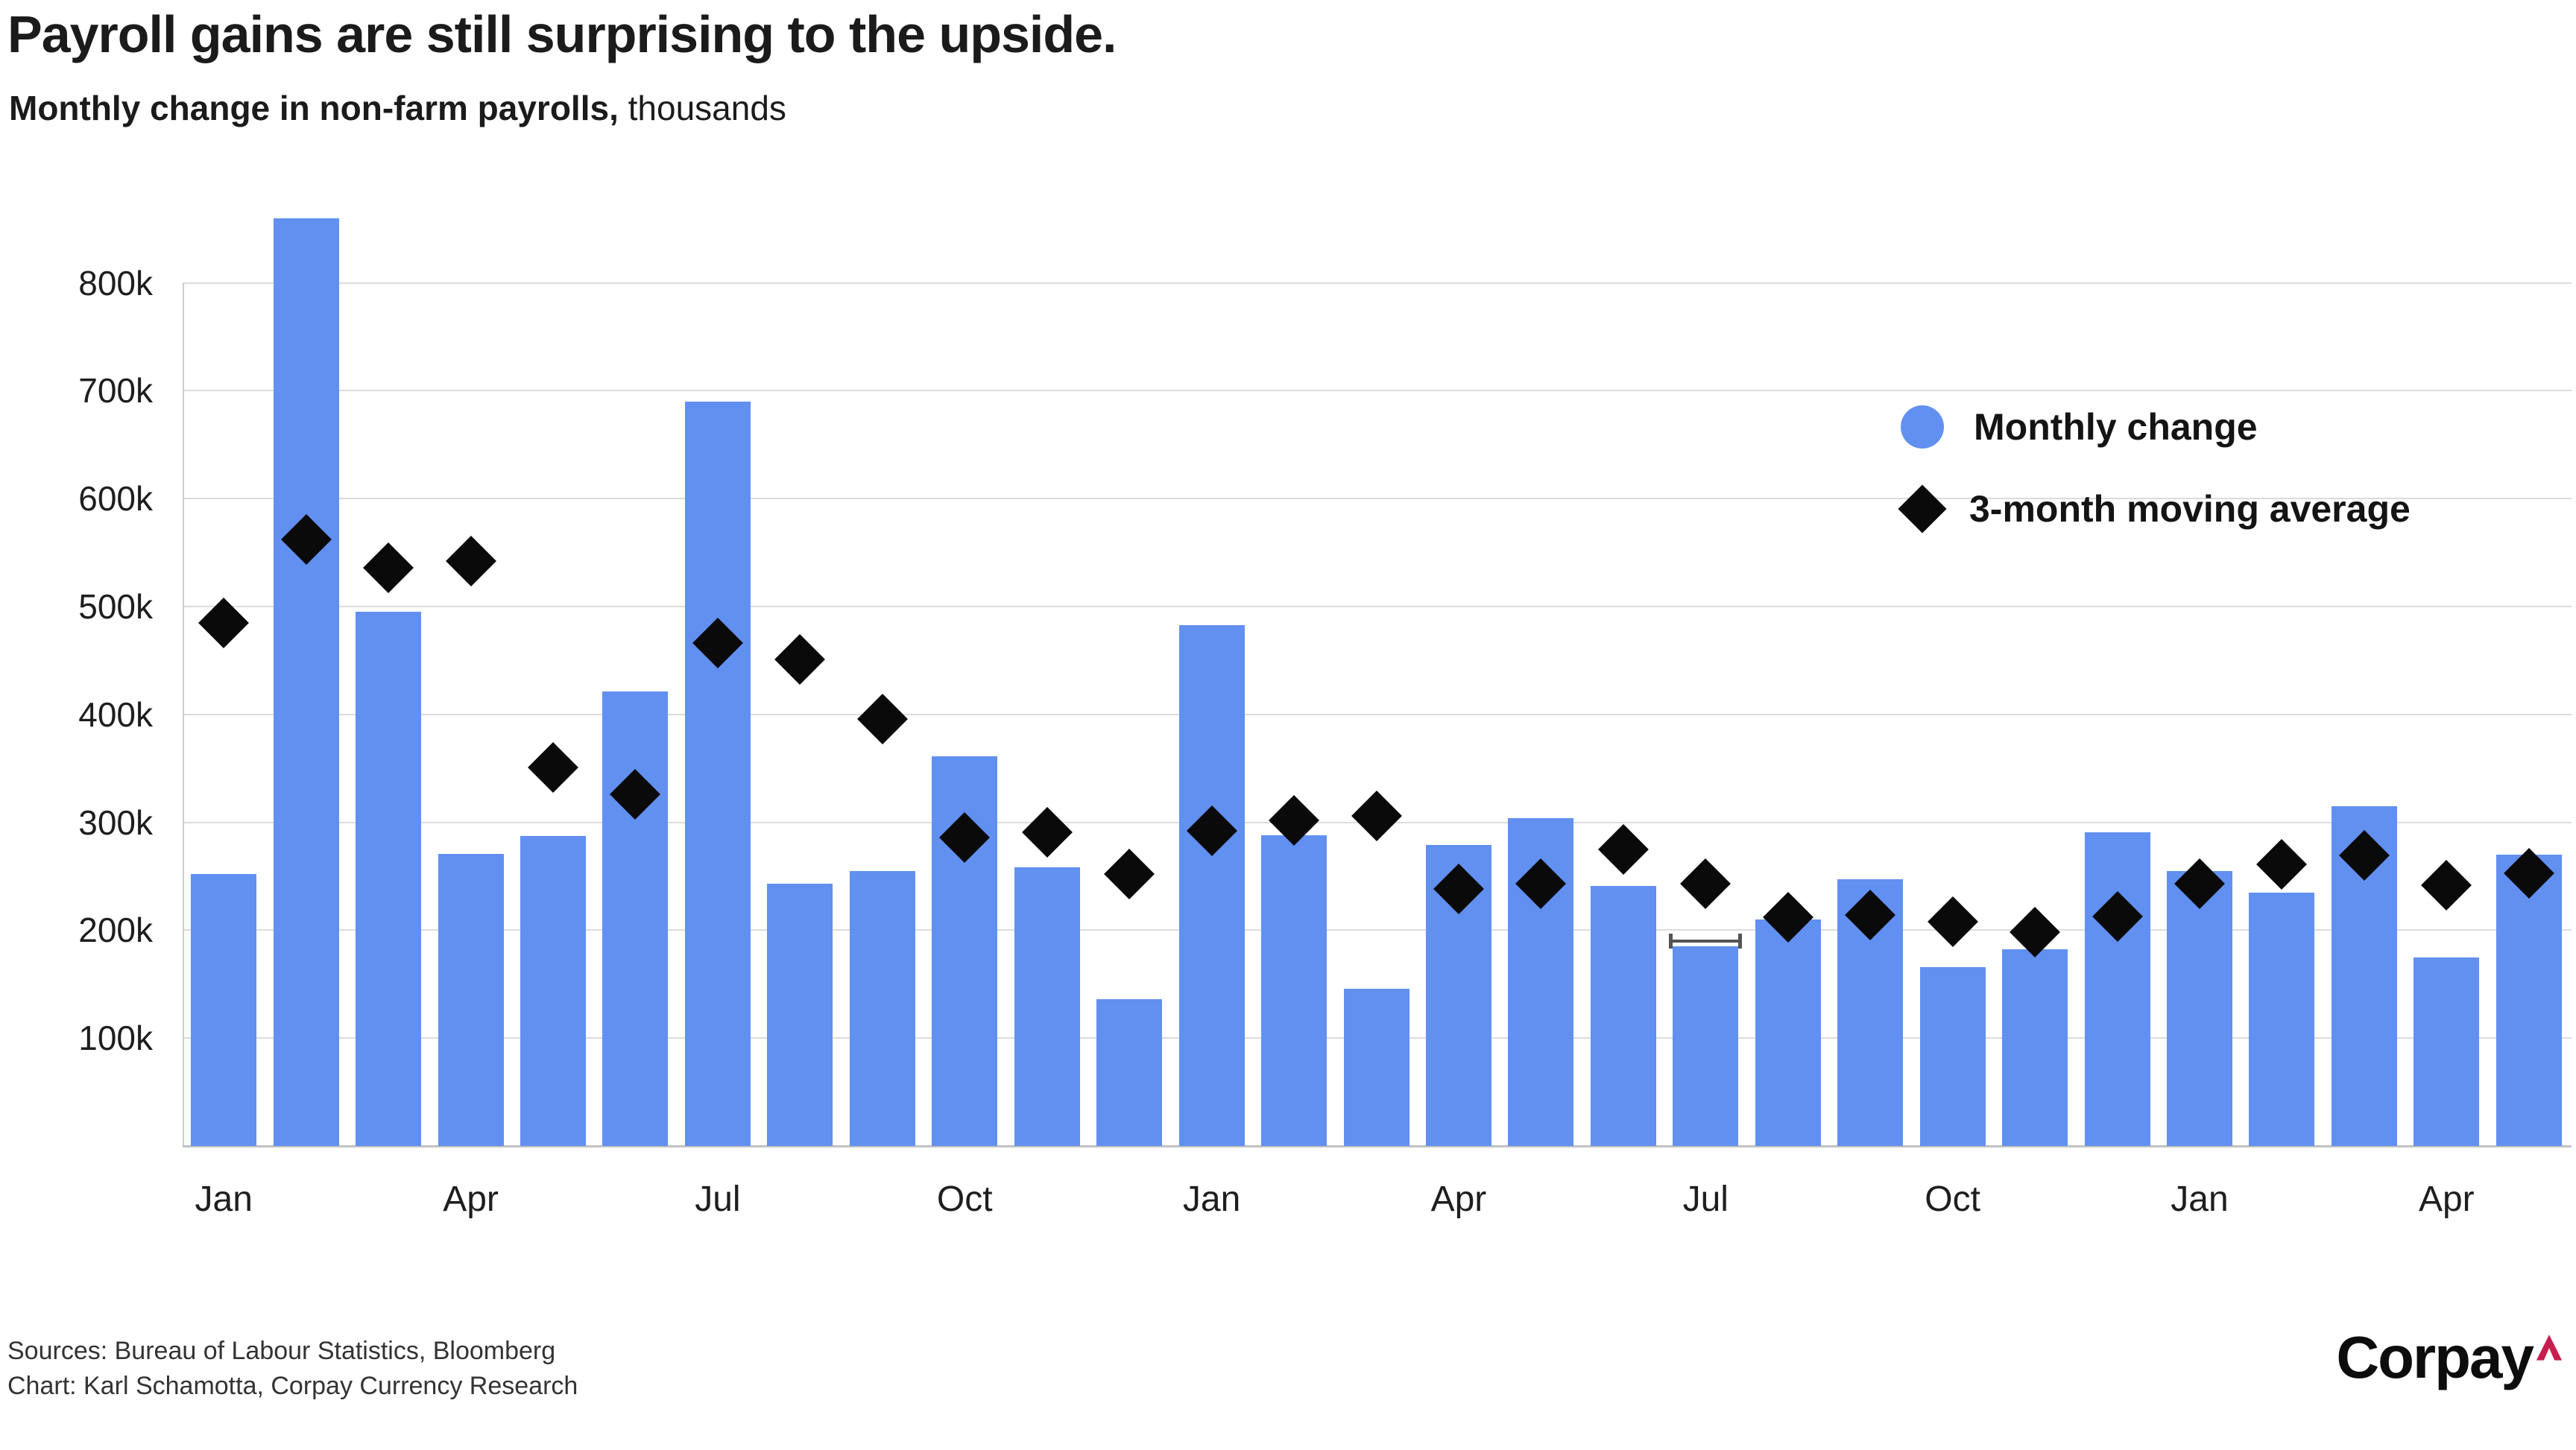 The image size is (2576, 1450). I want to click on y-axis-label: 500k, so click(115, 606).